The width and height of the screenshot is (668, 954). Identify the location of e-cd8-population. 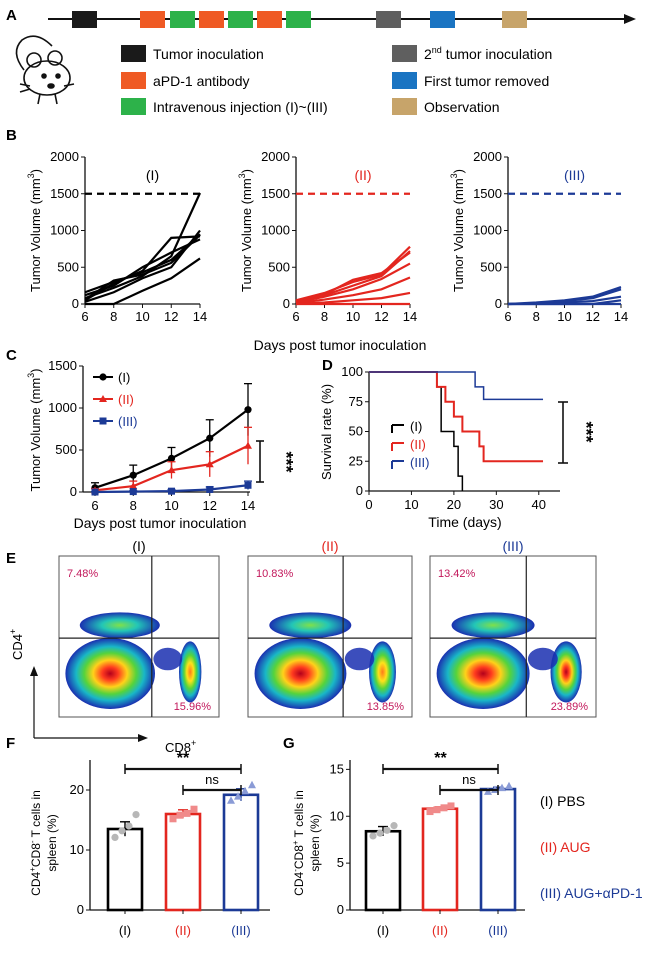
(382, 672).